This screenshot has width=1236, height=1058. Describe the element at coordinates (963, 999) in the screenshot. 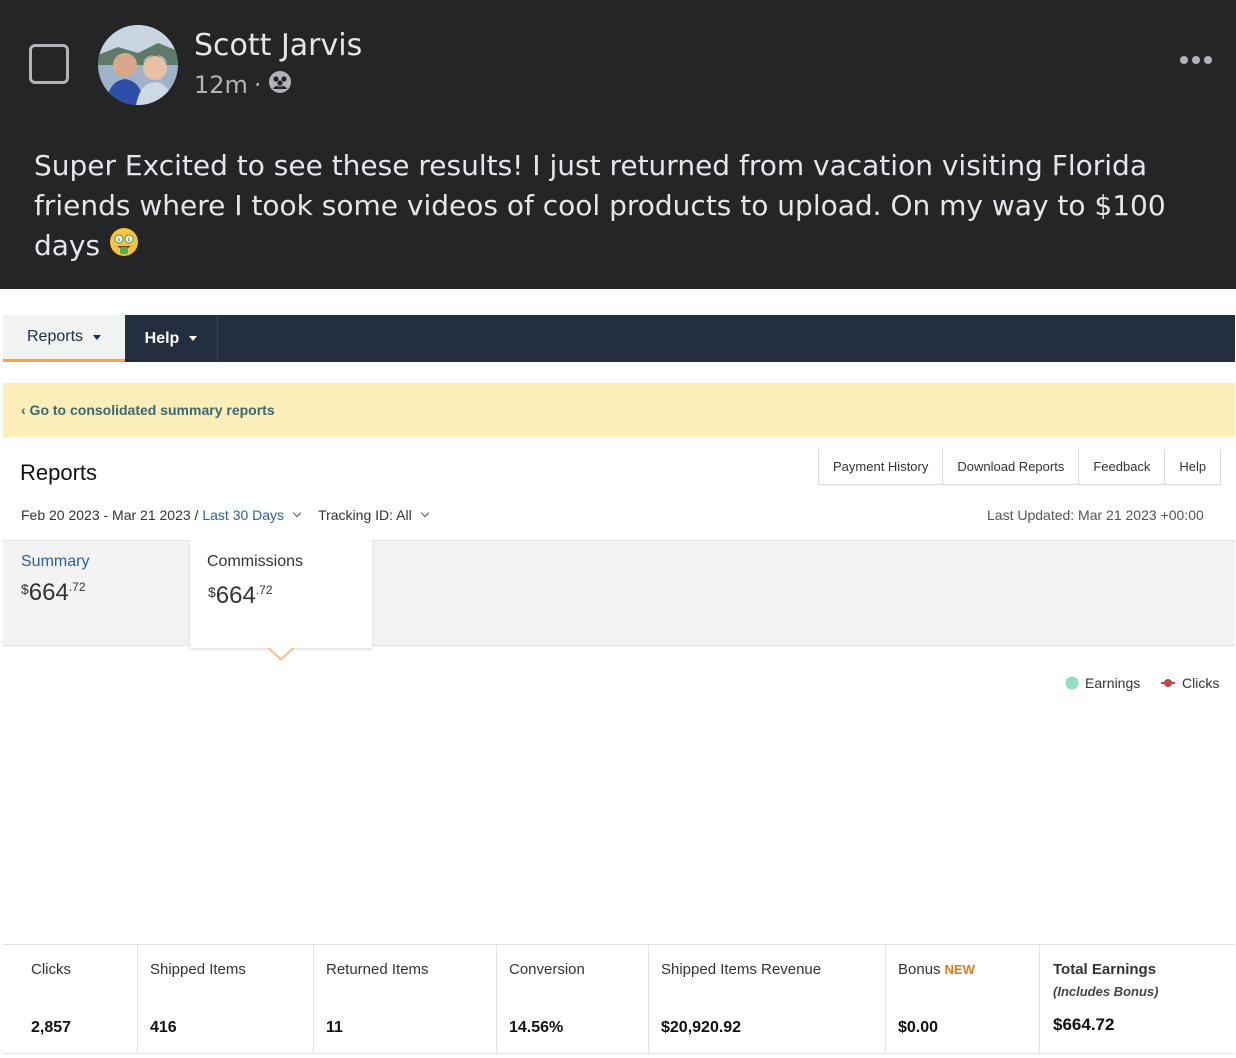

I see `stat-bonus: Bonus NEW $0.00` at that location.